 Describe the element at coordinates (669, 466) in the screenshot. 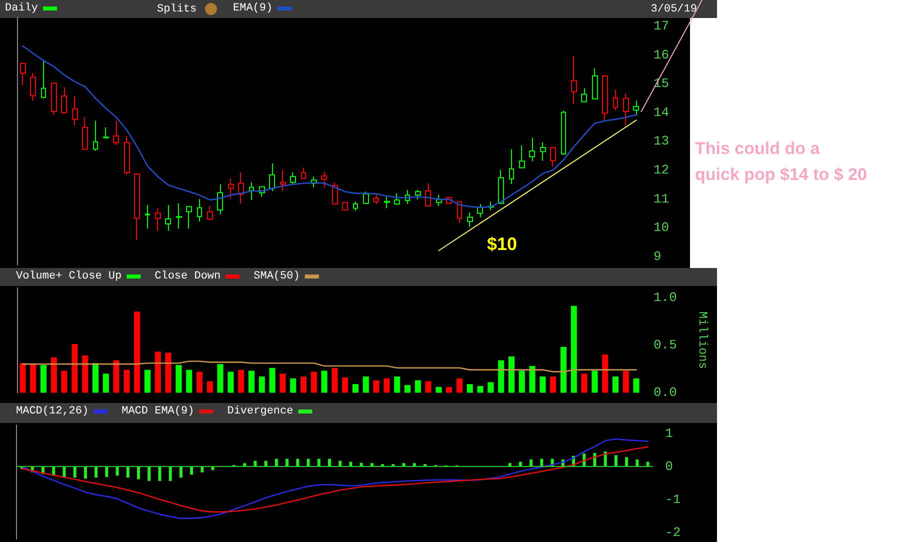

I see `y-tick-label: 0` at that location.